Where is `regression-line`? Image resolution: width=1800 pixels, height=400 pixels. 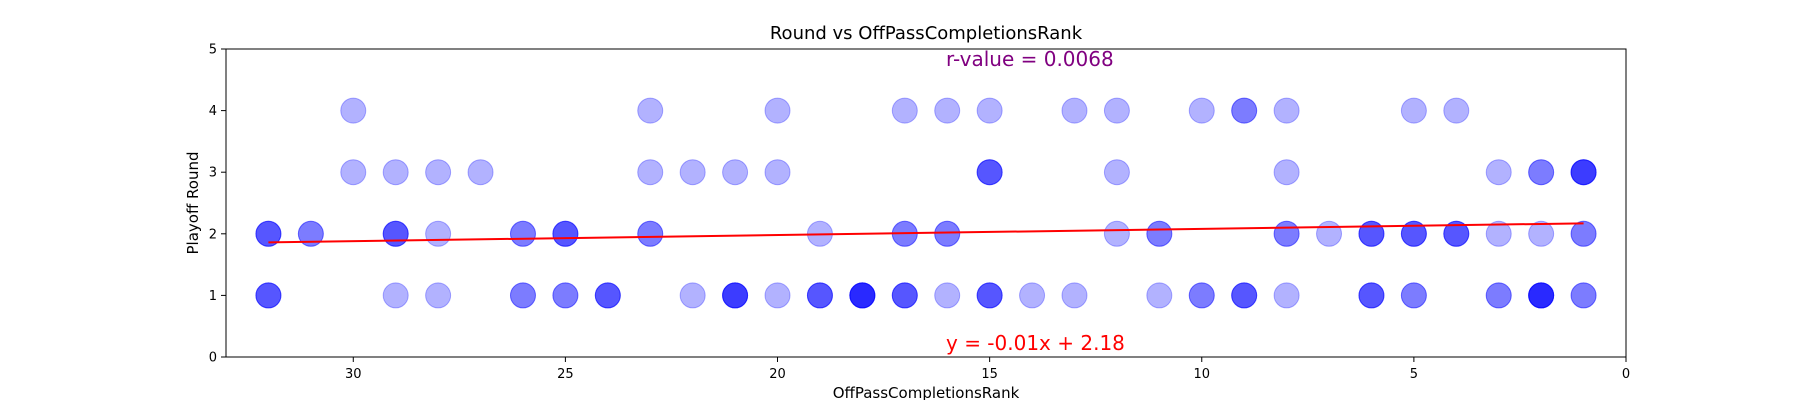
regression-line is located at coordinates (926, 233).